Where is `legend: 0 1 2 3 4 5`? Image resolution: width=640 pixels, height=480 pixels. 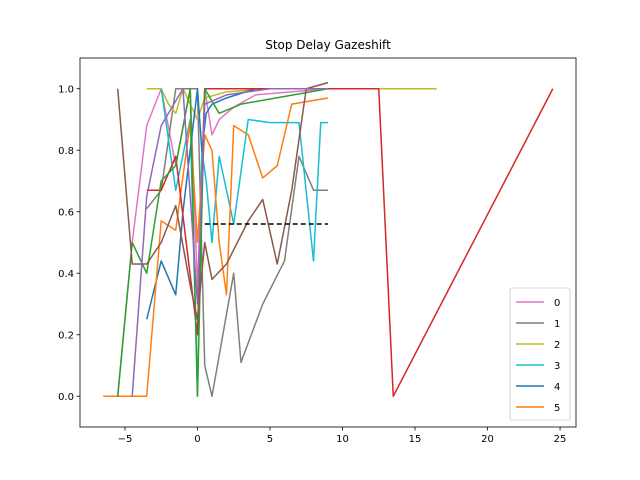
legend: 0 1 2 3 4 5 is located at coordinates (540, 354).